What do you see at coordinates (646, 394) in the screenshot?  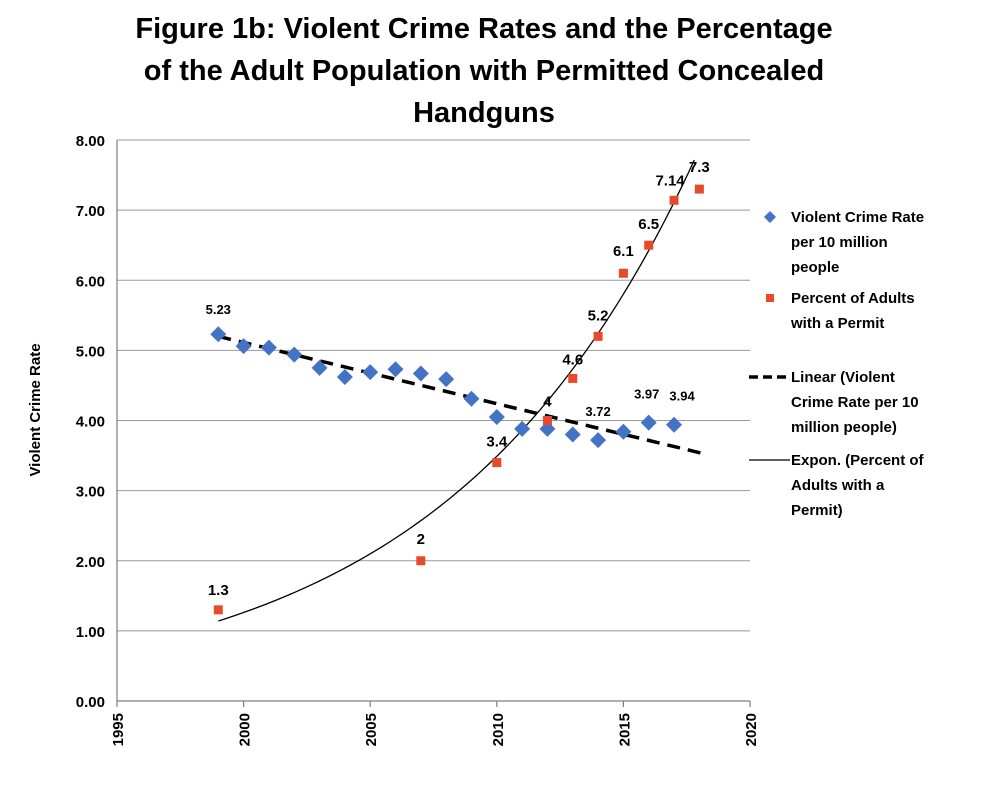 I see `data-label: 3.97` at bounding box center [646, 394].